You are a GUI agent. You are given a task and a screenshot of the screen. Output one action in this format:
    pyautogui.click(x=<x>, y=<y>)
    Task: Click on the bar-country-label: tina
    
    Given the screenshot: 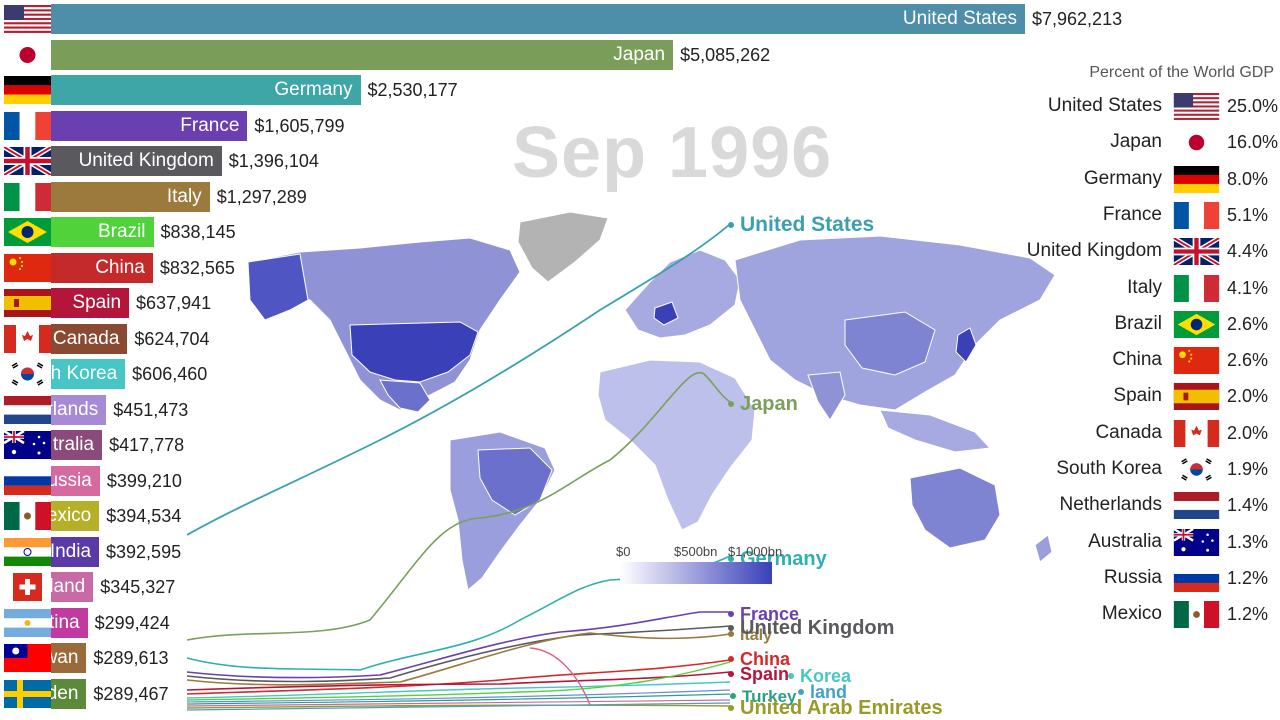 What is the action you would take?
    pyautogui.click(x=65, y=622)
    